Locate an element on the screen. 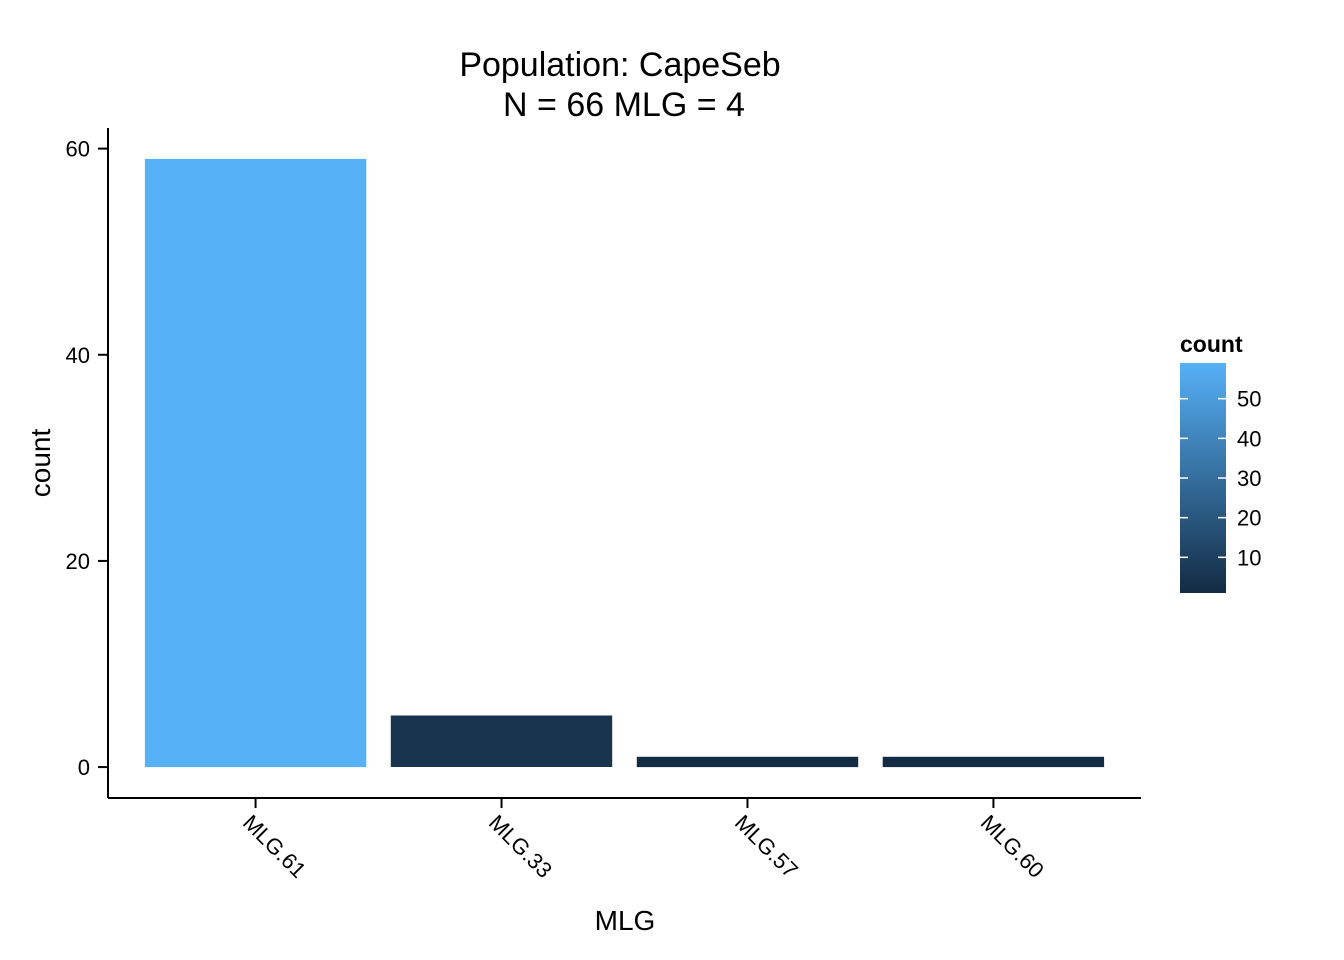 This screenshot has height=960, width=1344. x-tick-label: MLG.61 is located at coordinates (274, 846).